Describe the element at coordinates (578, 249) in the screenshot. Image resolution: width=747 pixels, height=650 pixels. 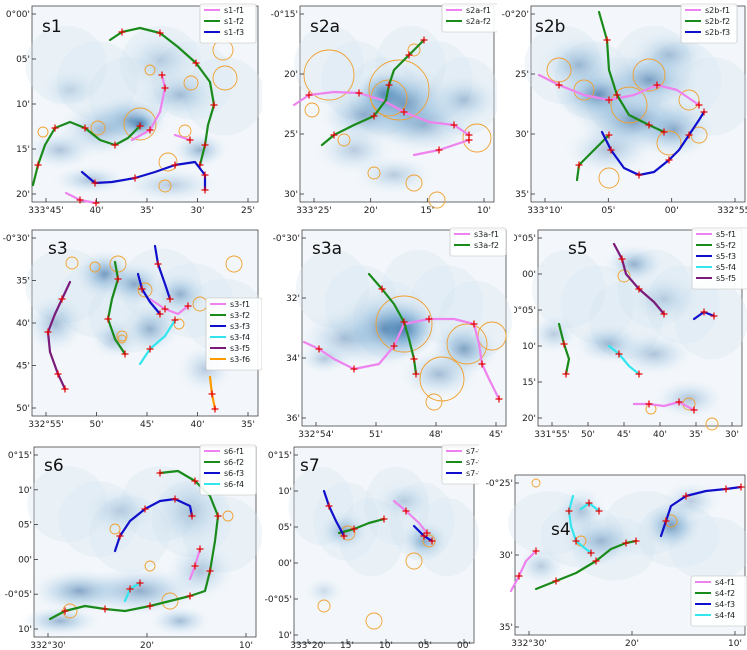
I see `panel-title: s5` at that location.